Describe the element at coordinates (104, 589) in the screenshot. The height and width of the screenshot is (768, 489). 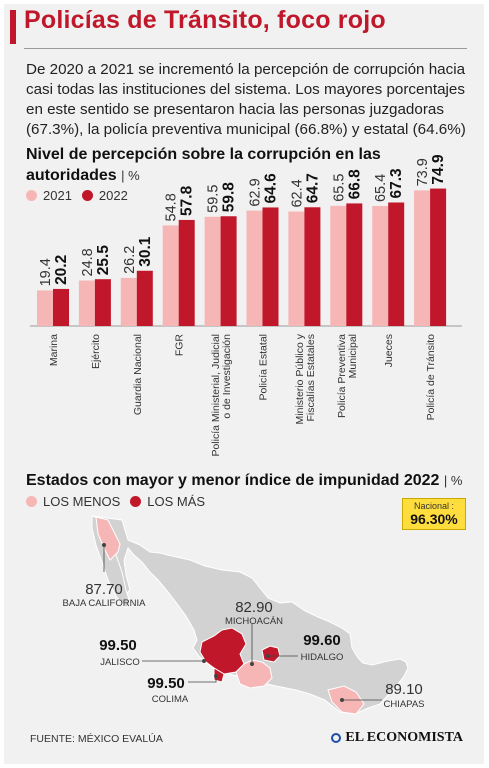
I see `value-baja-california: 87.70` at that location.